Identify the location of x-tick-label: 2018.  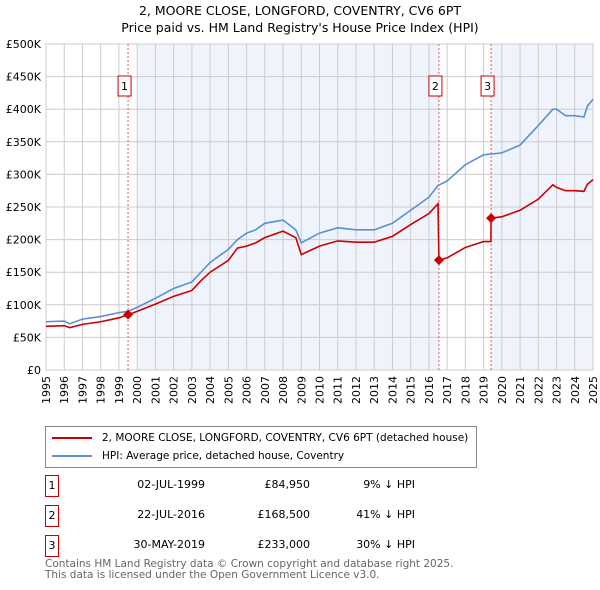
(465, 390).